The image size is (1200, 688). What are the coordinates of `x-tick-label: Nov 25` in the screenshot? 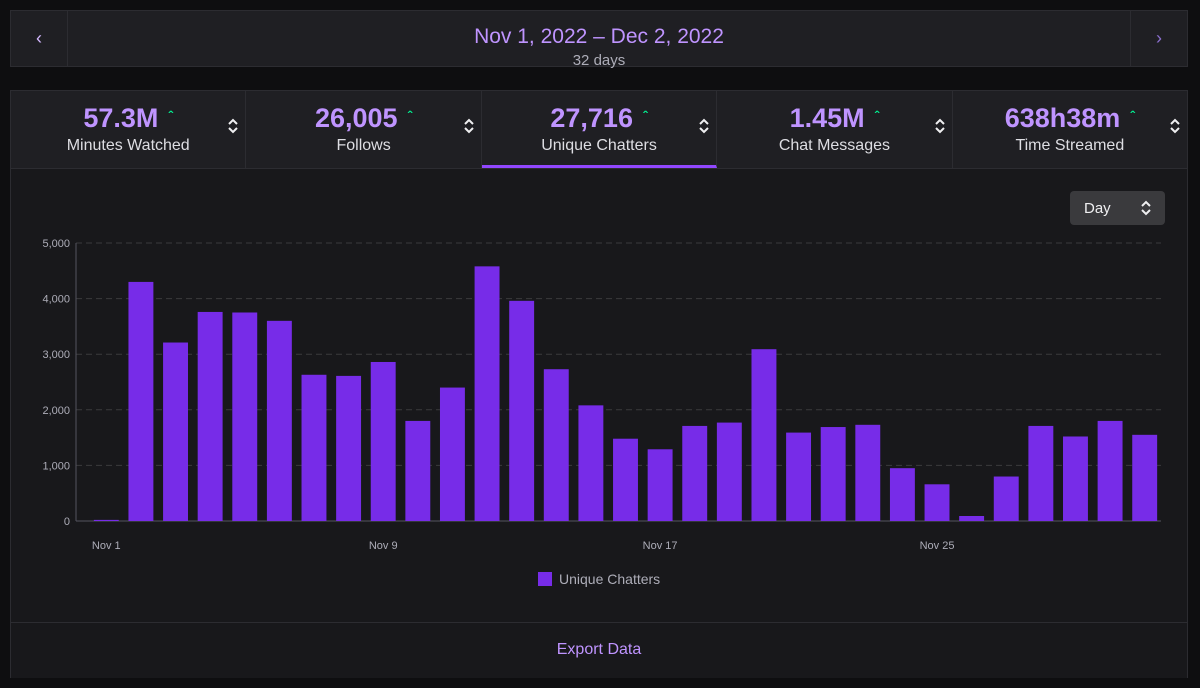 It's located at (937, 546).